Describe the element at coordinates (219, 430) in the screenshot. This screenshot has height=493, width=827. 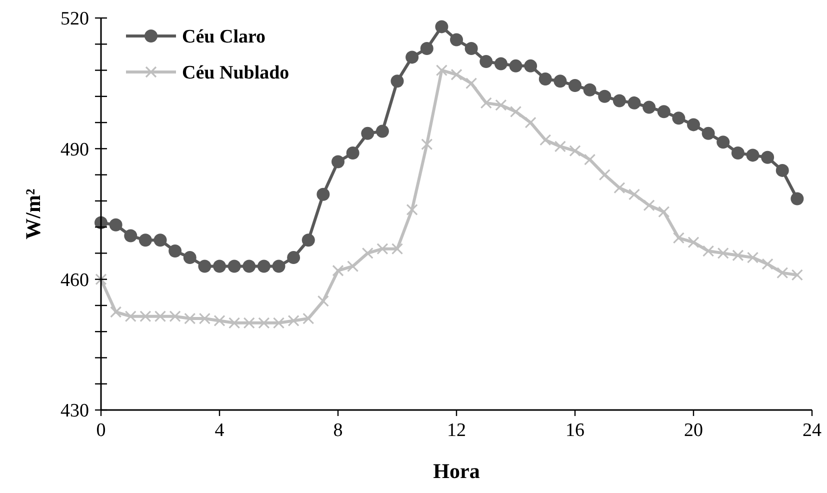
I see `x-tick-label: 4` at that location.